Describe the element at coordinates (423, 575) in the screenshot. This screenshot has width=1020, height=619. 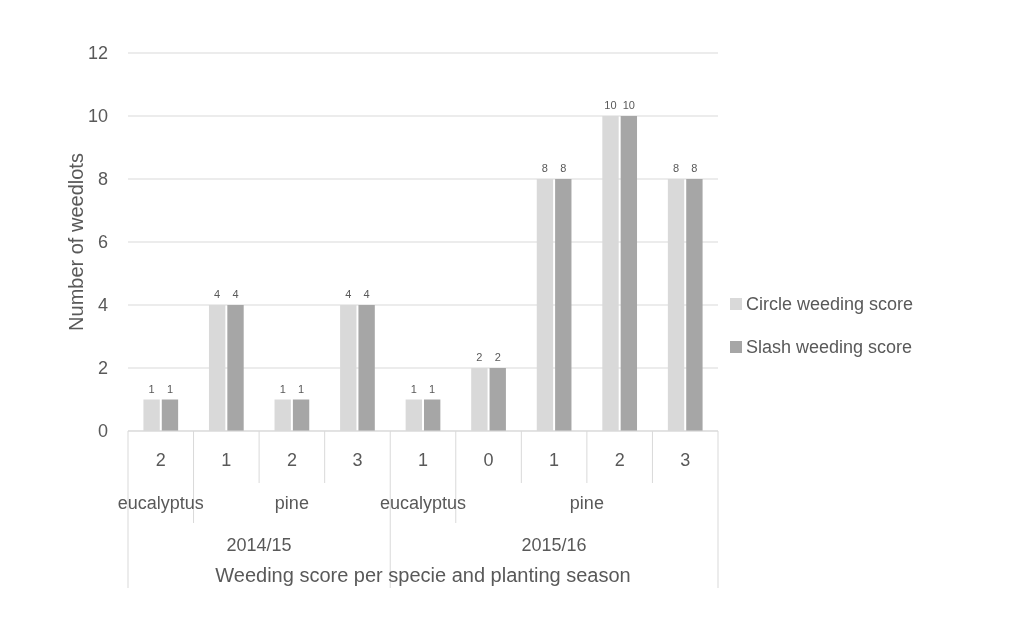
I see `x-axis-title: Weeding score per specie and planting season` at that location.